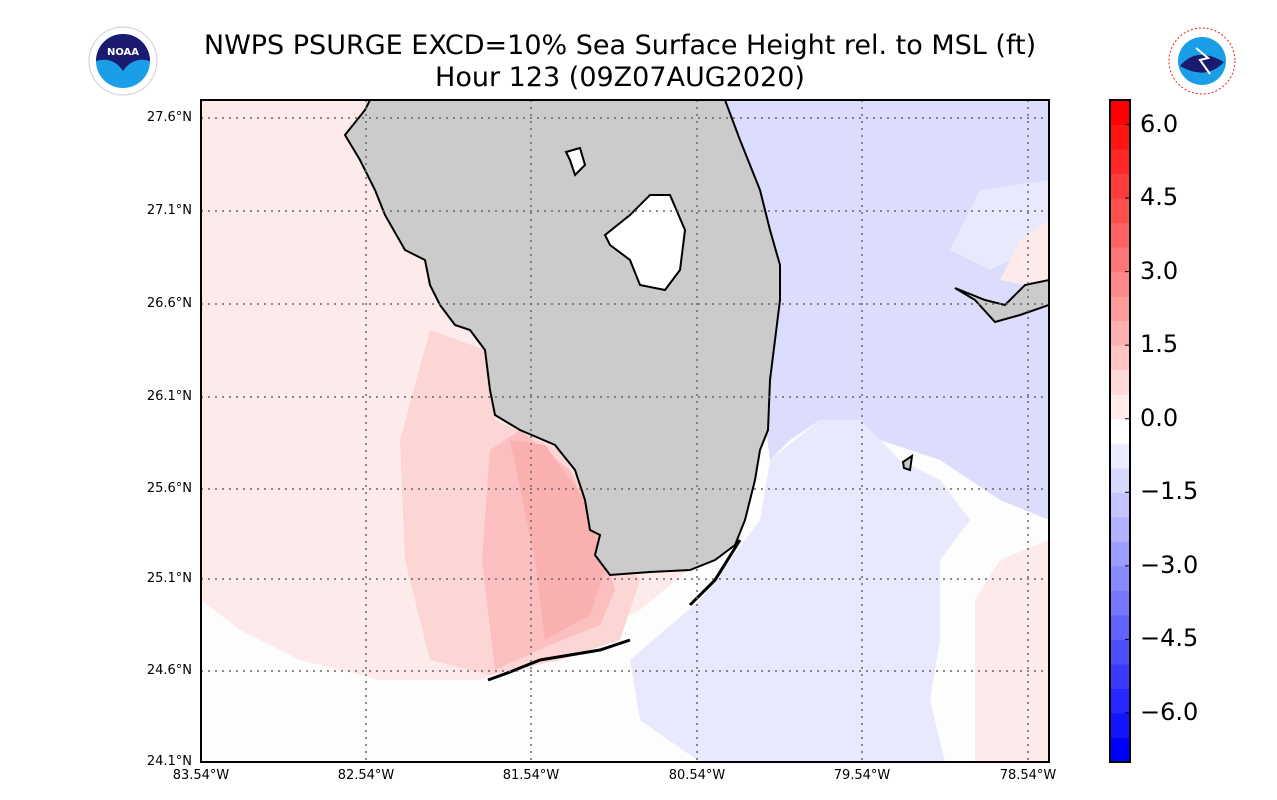  What do you see at coordinates (614, 610) in the screenshot?
I see `florida-keys` at bounding box center [614, 610].